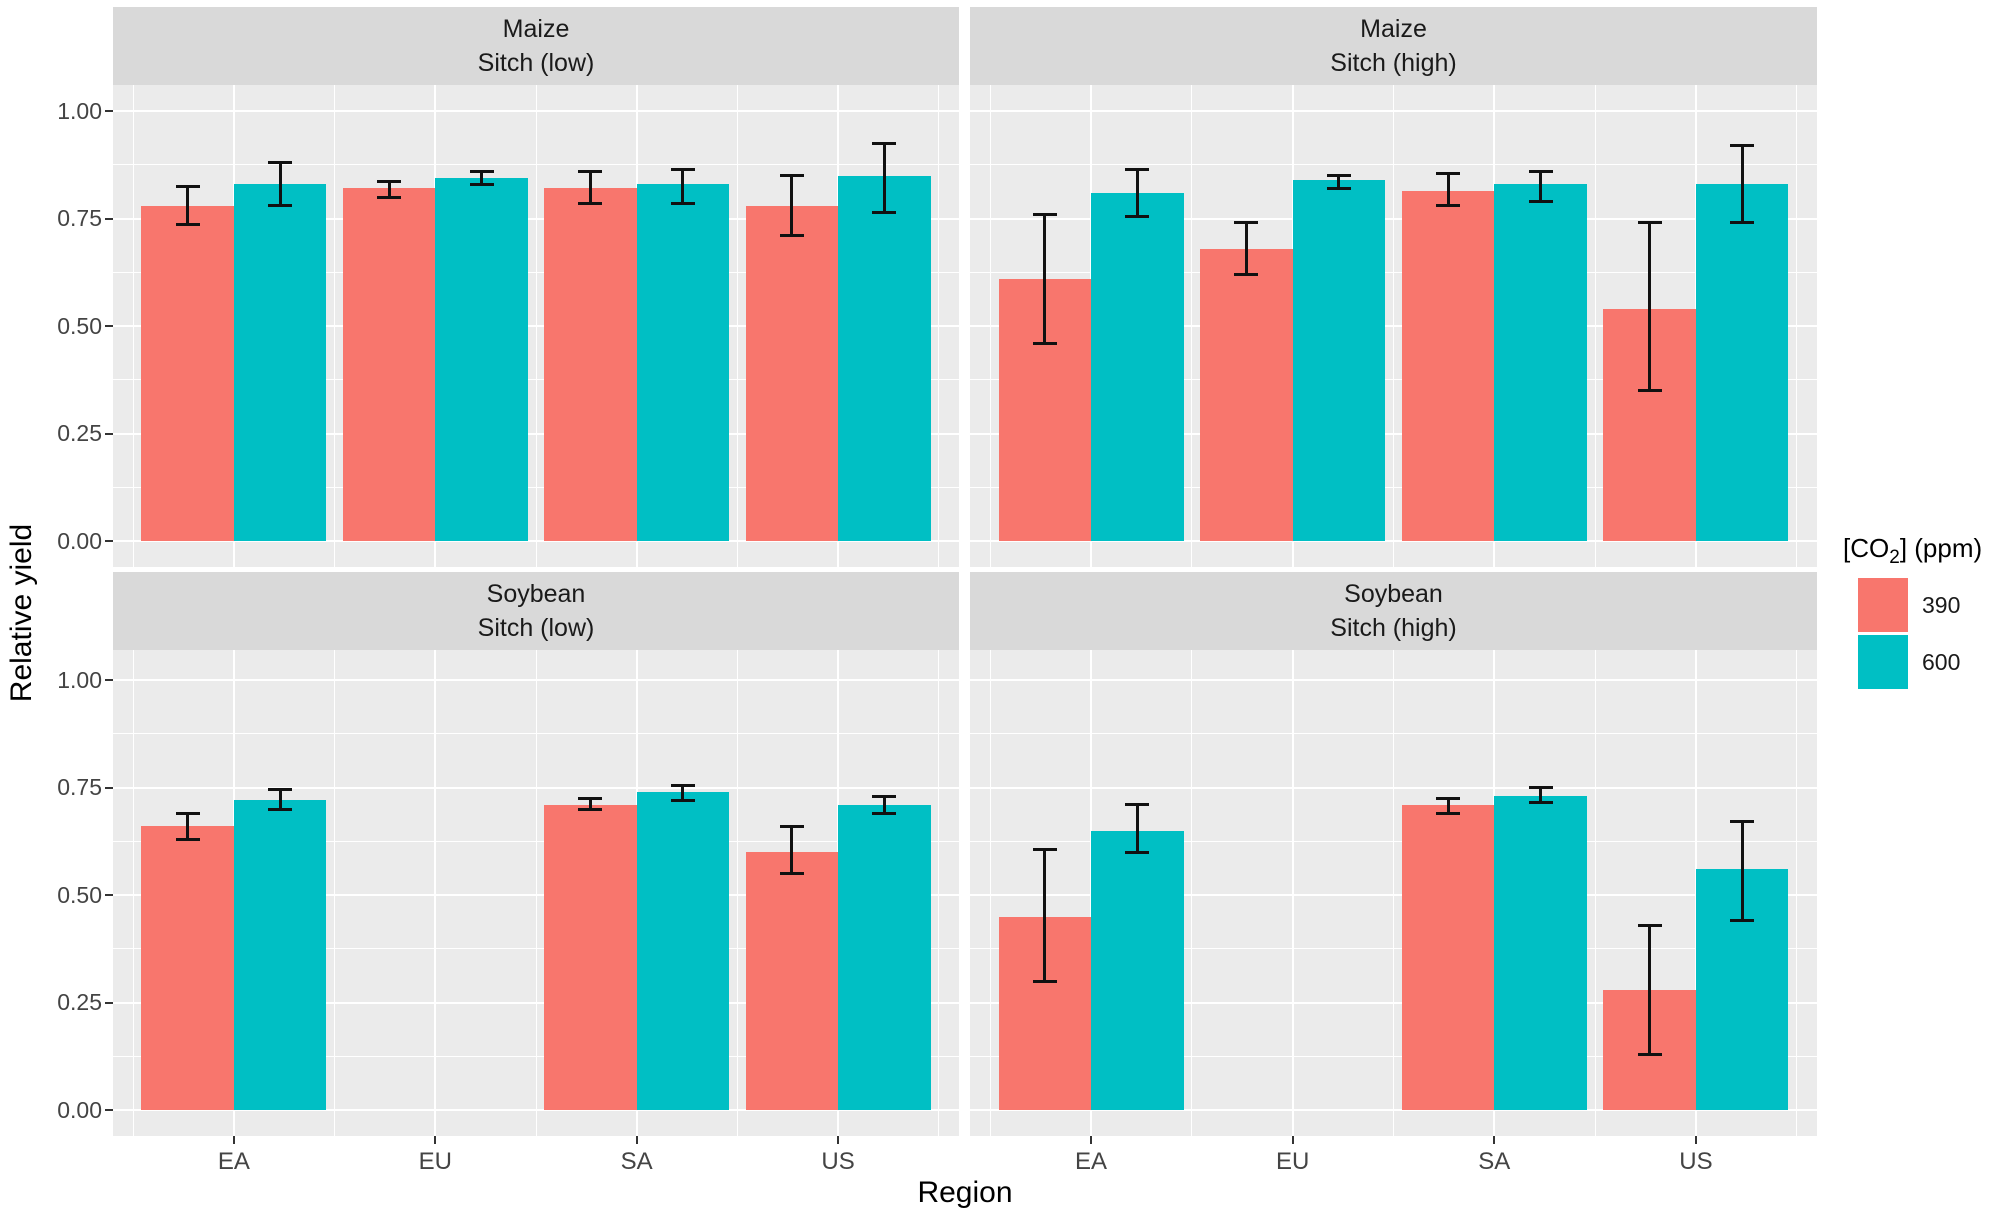 Image resolution: width=2008 pixels, height=1212 pixels. I want to click on y-tick-label: 0.00, so click(79, 540).